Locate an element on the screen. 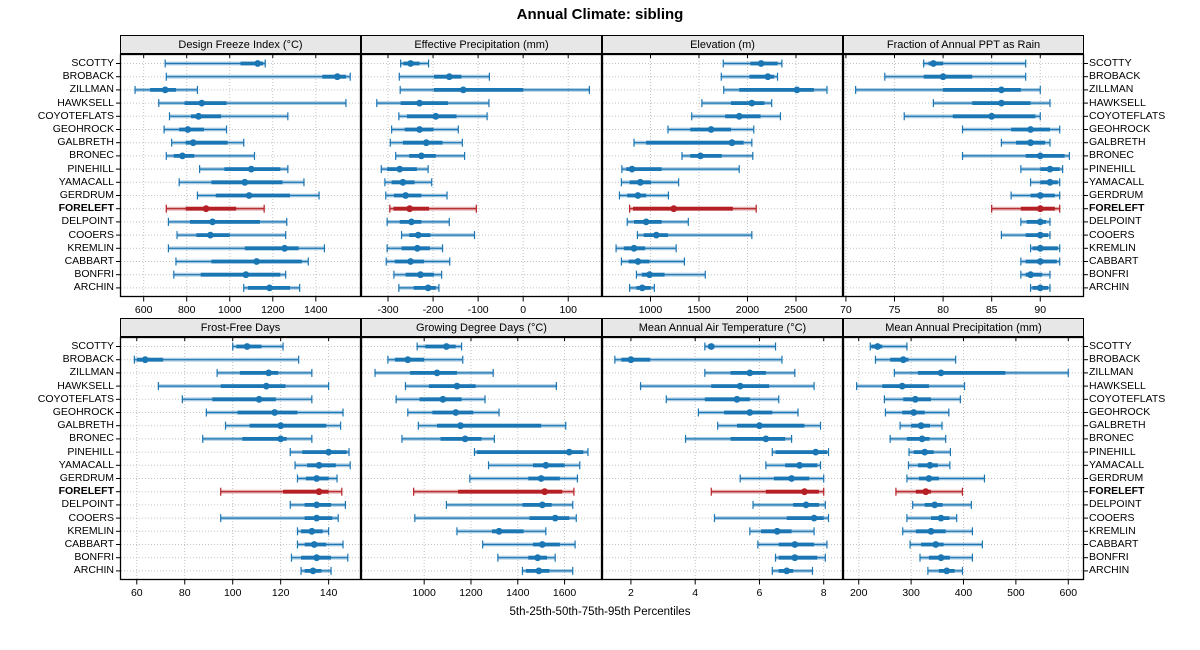  x-tick-label: 1000 is located at coordinates (424, 593).